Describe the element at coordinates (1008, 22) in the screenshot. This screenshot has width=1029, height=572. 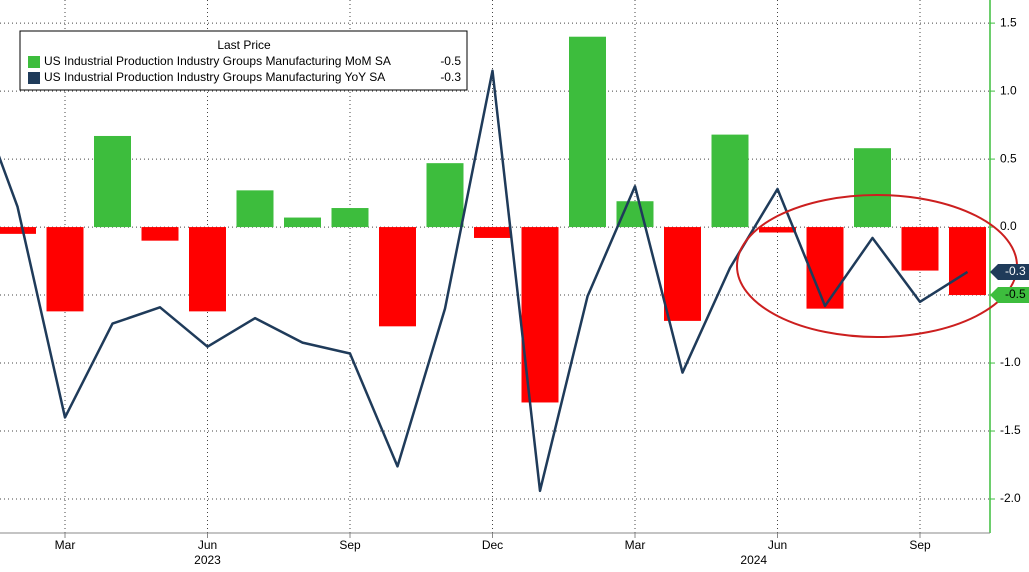
I see `y-tick-label: 1.5` at that location.